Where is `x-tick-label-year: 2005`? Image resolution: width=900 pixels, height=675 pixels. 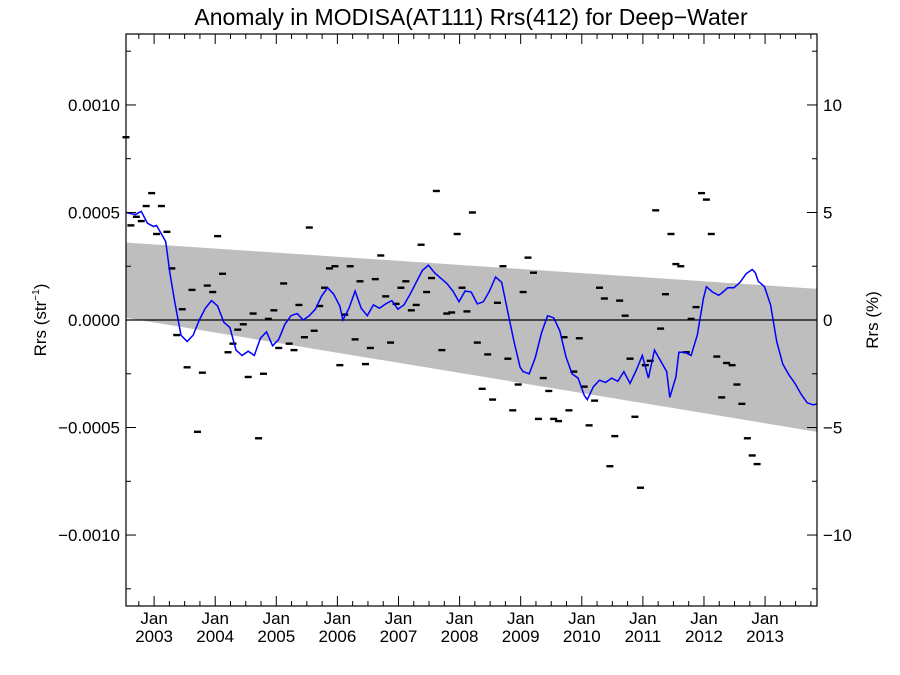
x-tick-label-year: 2005 is located at coordinates (276, 636).